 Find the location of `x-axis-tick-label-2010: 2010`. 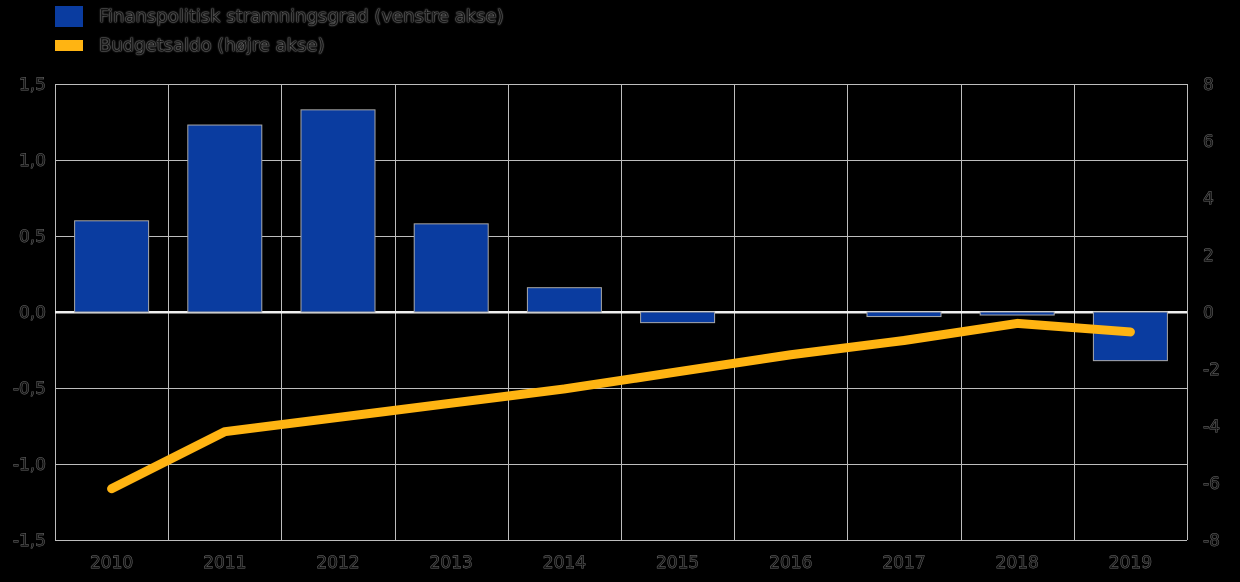

x-axis-tick-label-2010: 2010 is located at coordinates (111, 563).